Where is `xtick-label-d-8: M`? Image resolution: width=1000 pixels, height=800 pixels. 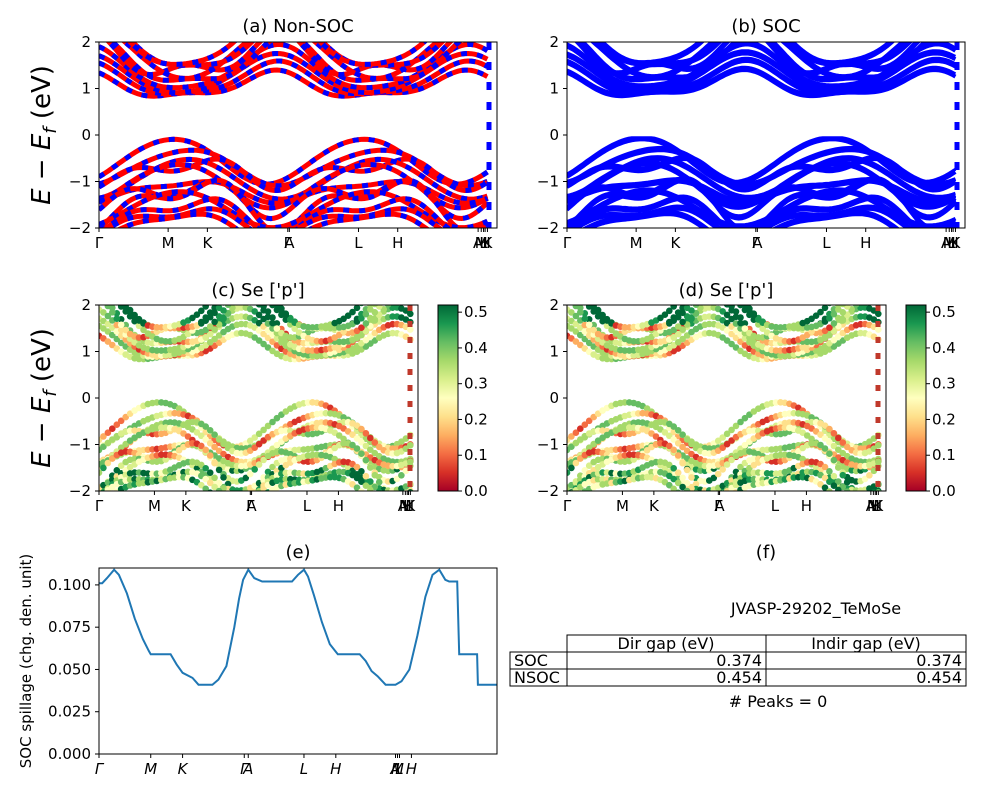 xtick-label-d-8: M is located at coordinates (873, 506).